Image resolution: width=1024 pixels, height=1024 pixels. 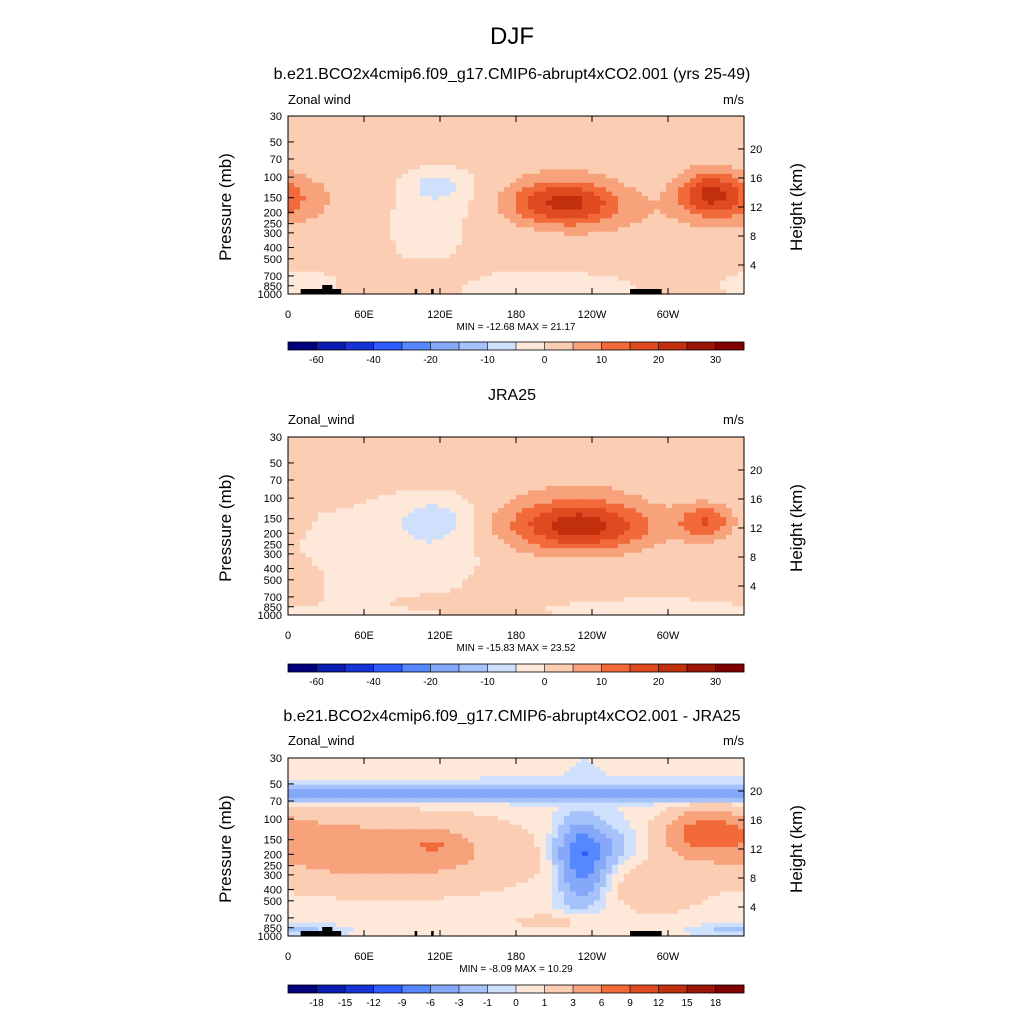 I want to click on y-right-axis-title: Height (km), so click(x=796, y=207).